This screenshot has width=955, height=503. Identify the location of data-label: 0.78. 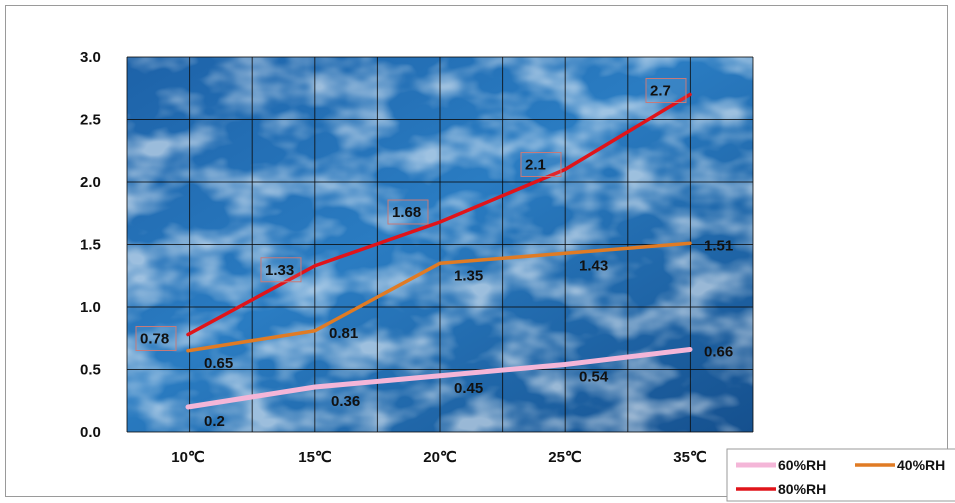
(154, 339).